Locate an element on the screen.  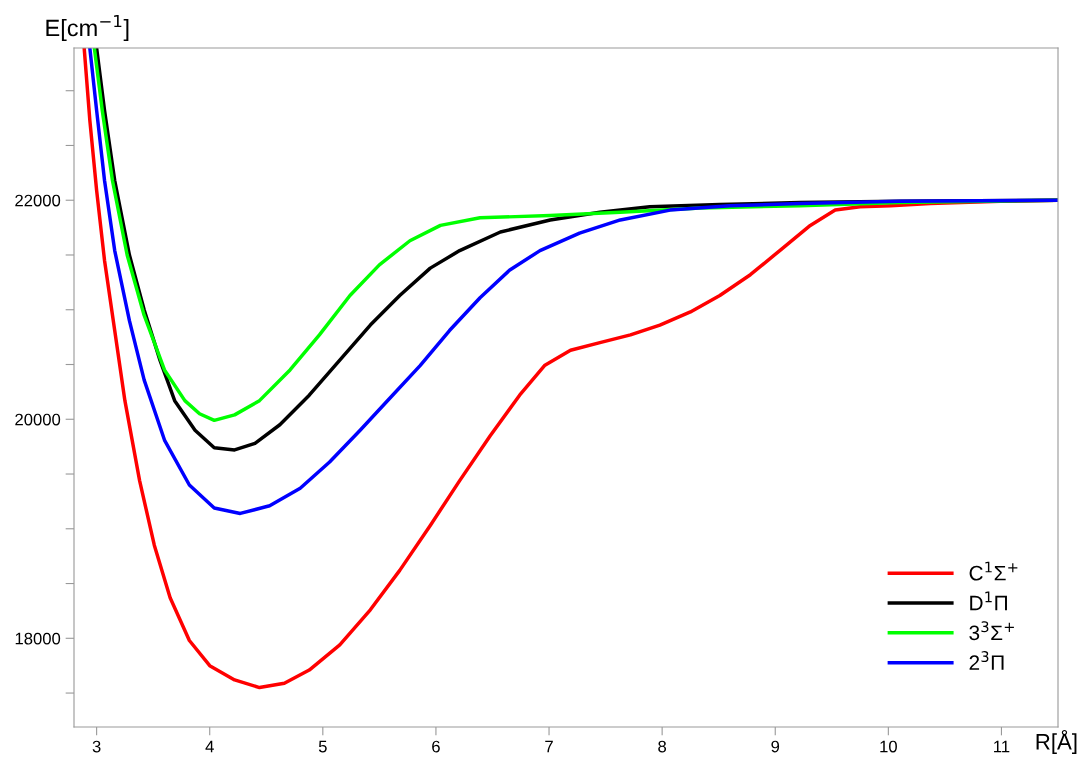
x-tick-label: 4 is located at coordinates (209, 746).